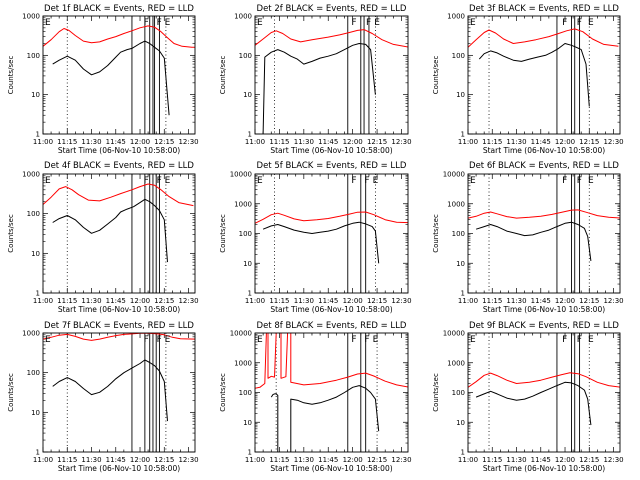 The image size is (640, 480). What do you see at coordinates (119, 326) in the screenshot?
I see `chart-title: Det 7f BLACK = Events, RED = LLD` at bounding box center [119, 326].